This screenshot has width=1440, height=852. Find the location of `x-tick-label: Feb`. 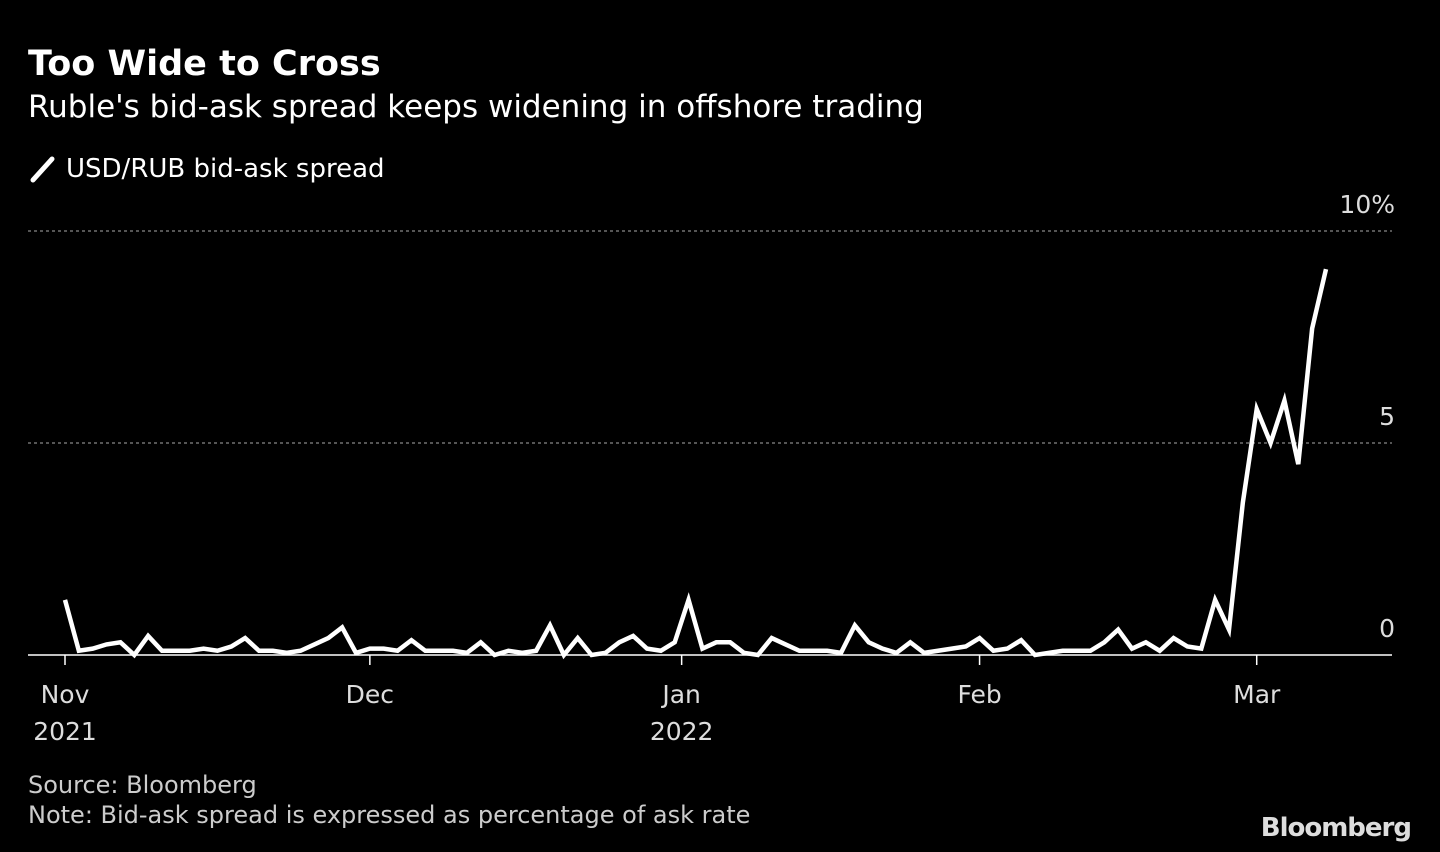

x-tick-label: Feb is located at coordinates (979, 694).